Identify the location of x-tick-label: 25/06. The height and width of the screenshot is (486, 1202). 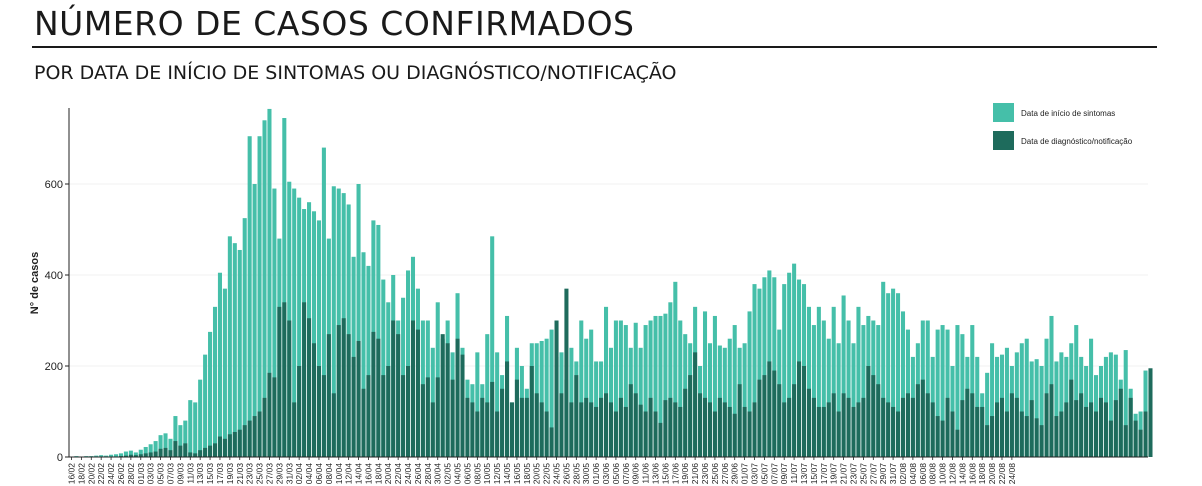
(715, 474).